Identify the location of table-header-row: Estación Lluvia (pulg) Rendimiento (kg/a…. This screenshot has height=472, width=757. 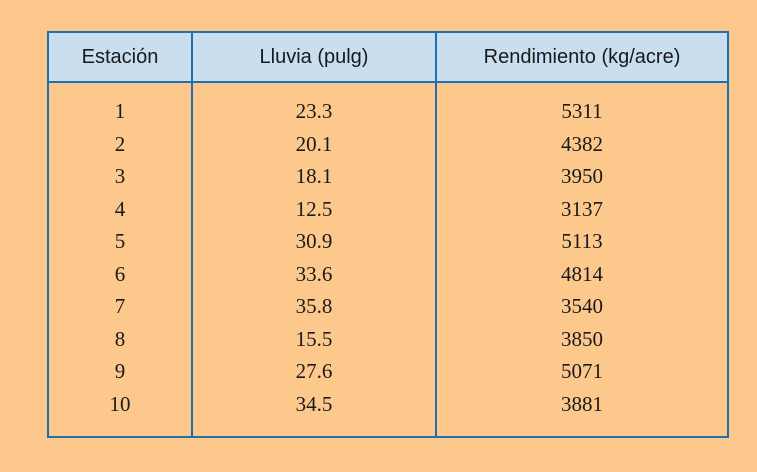
(388, 58).